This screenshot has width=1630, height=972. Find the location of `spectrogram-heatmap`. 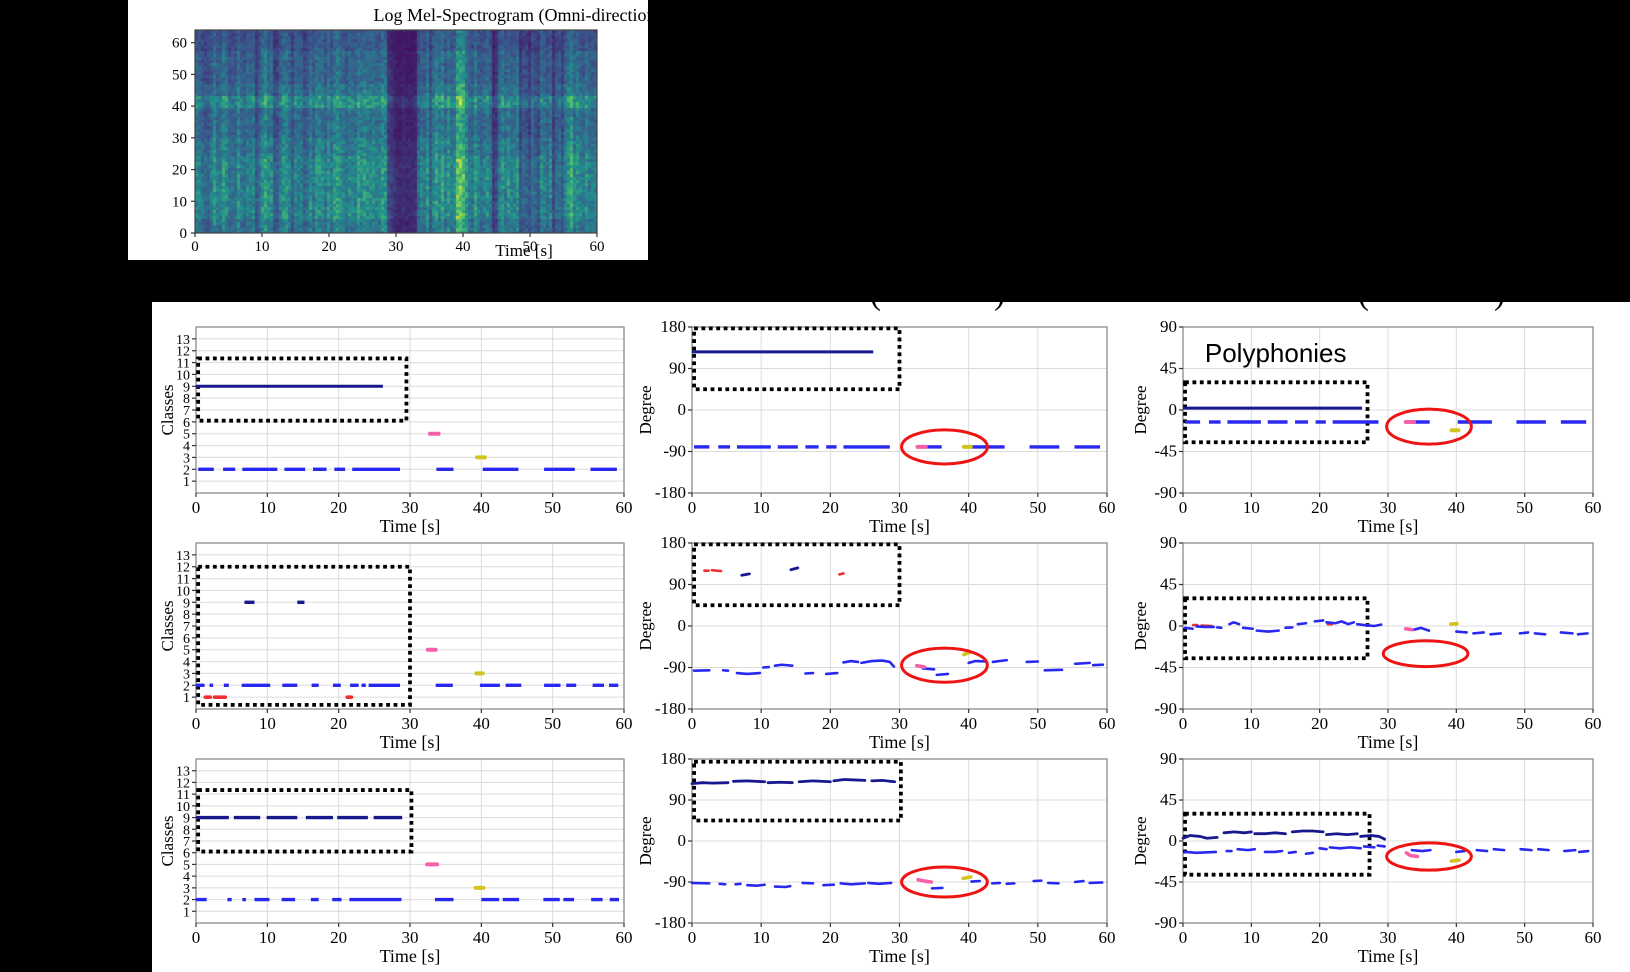

spectrogram-heatmap is located at coordinates (396, 131).